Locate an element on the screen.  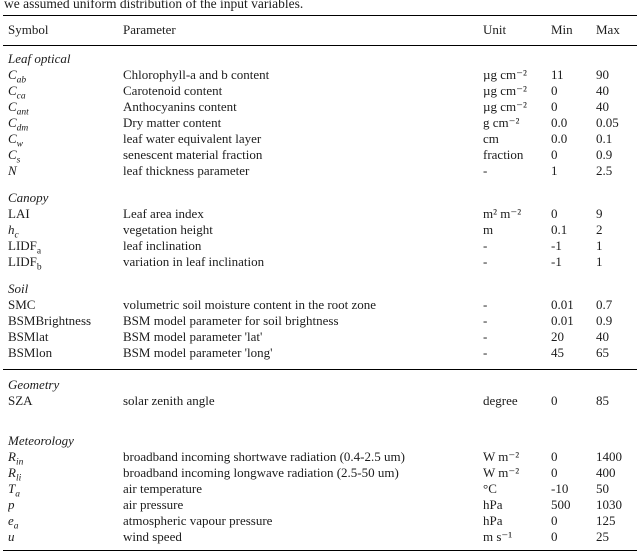
table-row: u wind speed m s⁻¹ 0 25 is located at coordinates (320, 537).